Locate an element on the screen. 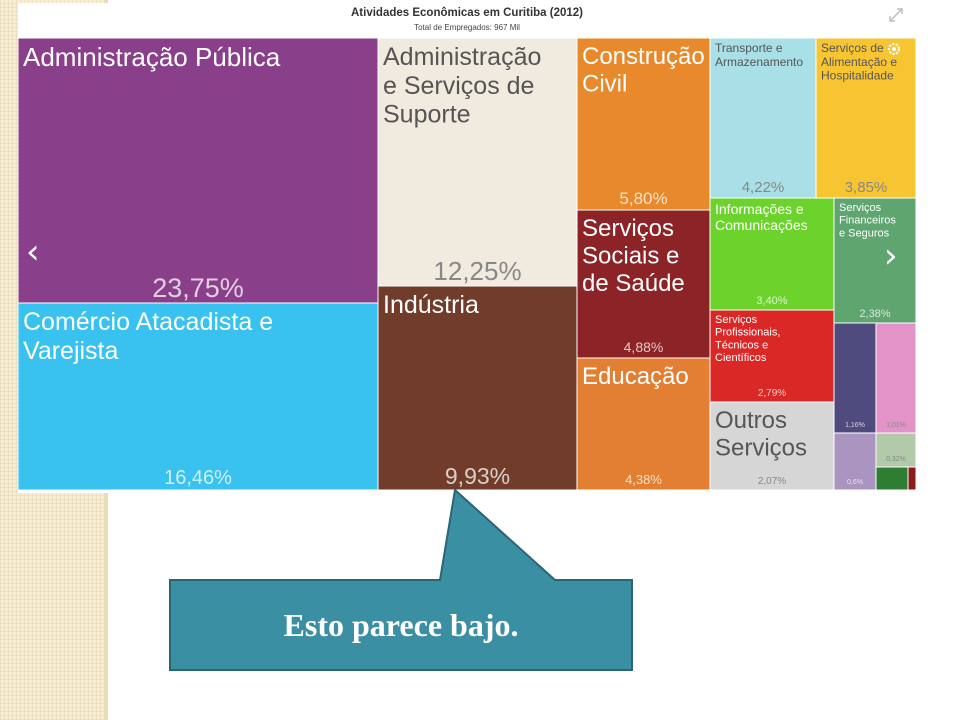 This screenshot has height=720, width=960. treemap-cell-label: Transporte e Armazenamento is located at coordinates (759, 55).